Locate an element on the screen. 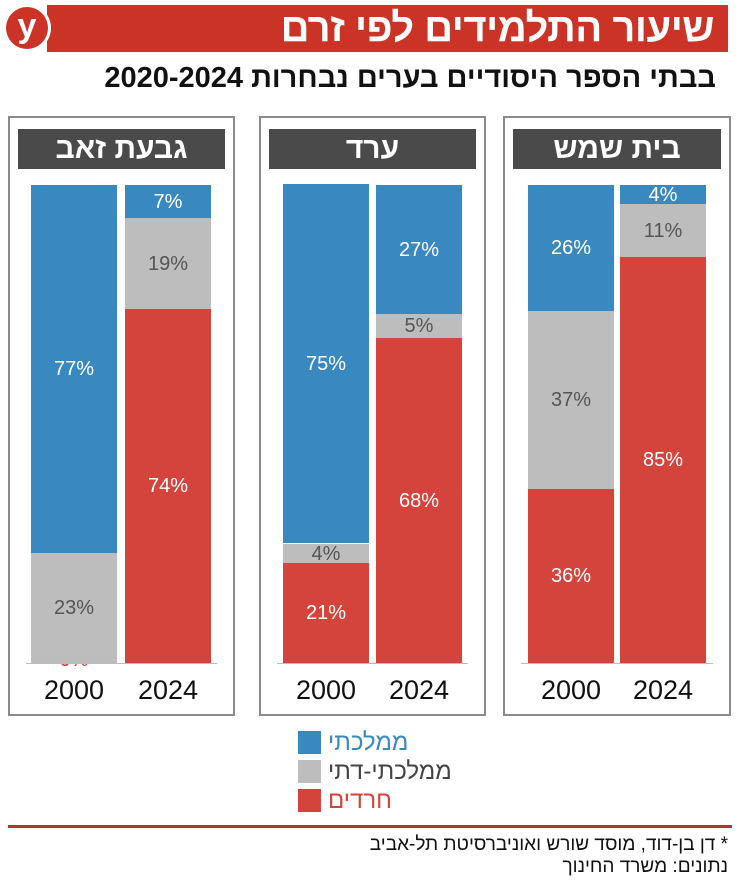 The width and height of the screenshot is (740, 880). panel-title: ערד is located at coordinates (372, 149).